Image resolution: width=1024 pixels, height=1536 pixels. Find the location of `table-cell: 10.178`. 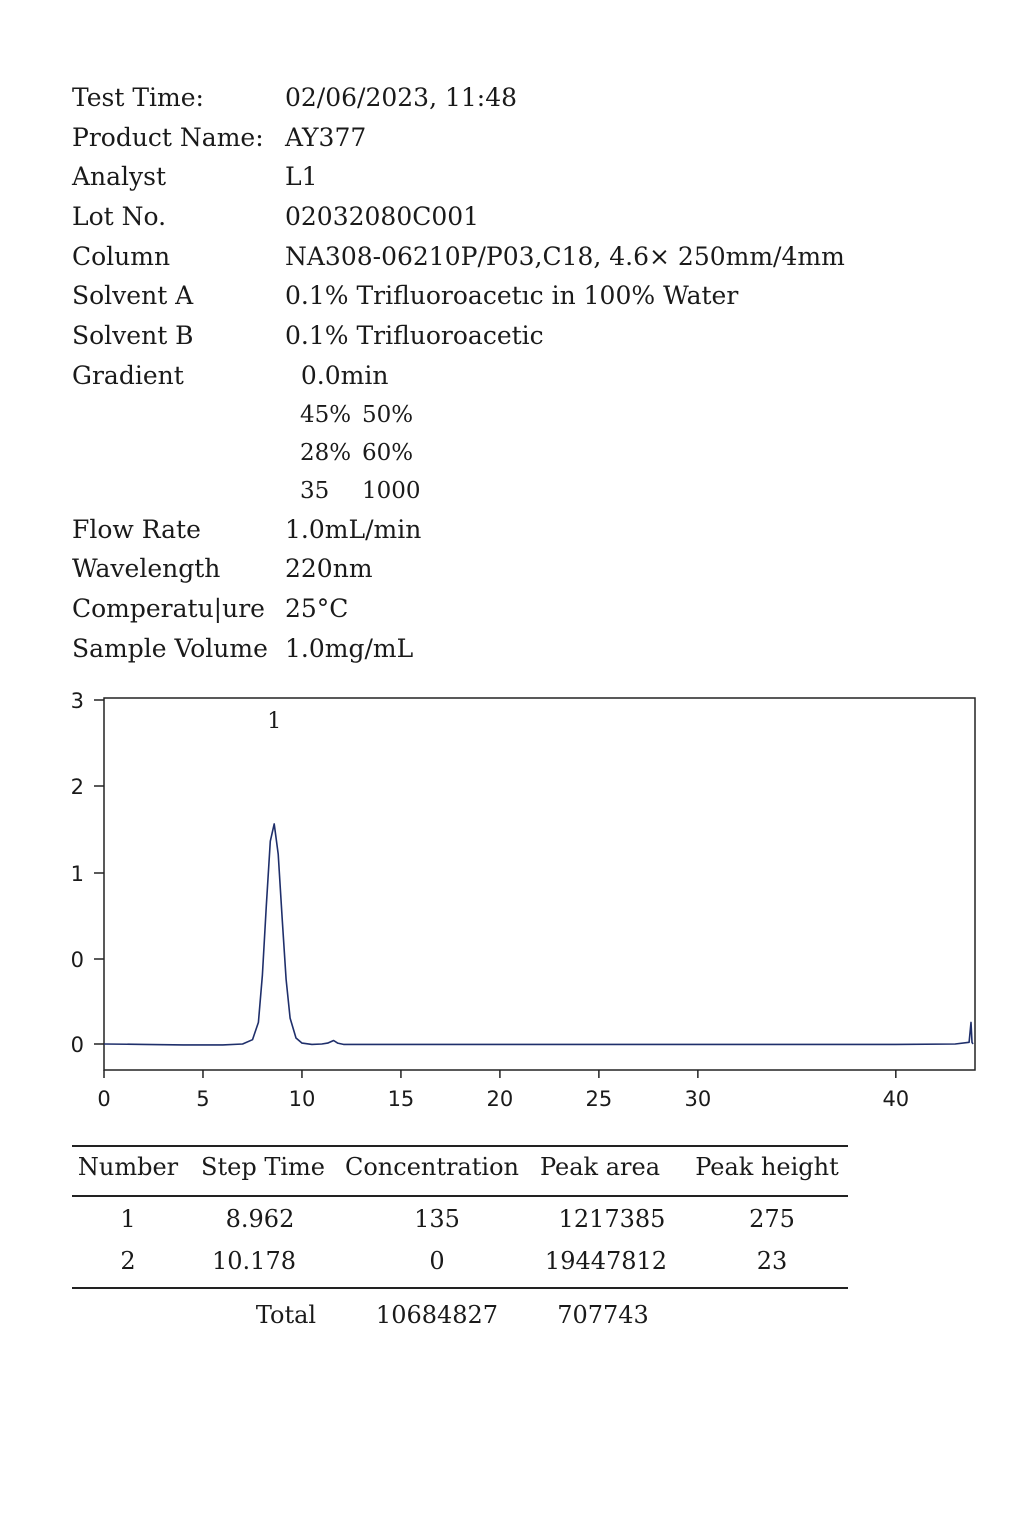

table-cell: 10.178 is located at coordinates (254, 1261).